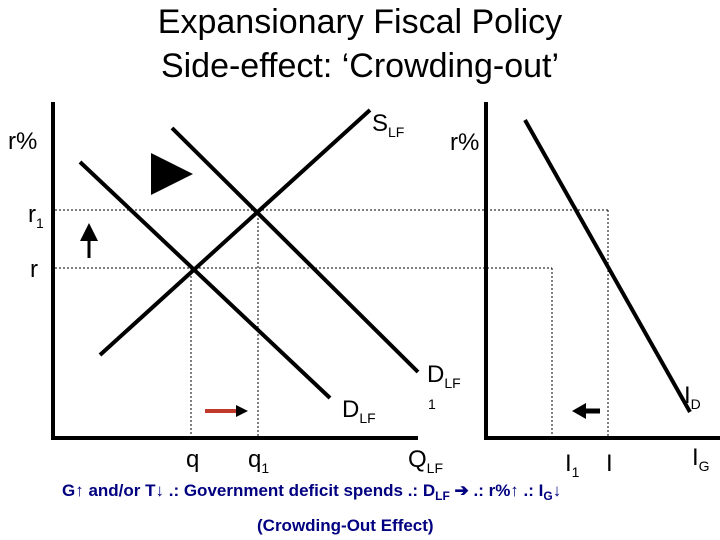 The height and width of the screenshot is (540, 720). What do you see at coordinates (360, 22) in the screenshot?
I see `title-line-1: Expansionary Fiscal Policy` at bounding box center [360, 22].